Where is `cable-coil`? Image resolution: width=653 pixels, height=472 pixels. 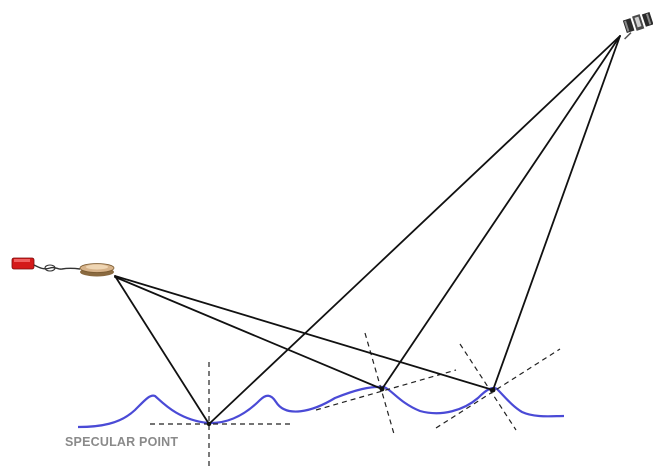 cable-coil is located at coordinates (50, 268).